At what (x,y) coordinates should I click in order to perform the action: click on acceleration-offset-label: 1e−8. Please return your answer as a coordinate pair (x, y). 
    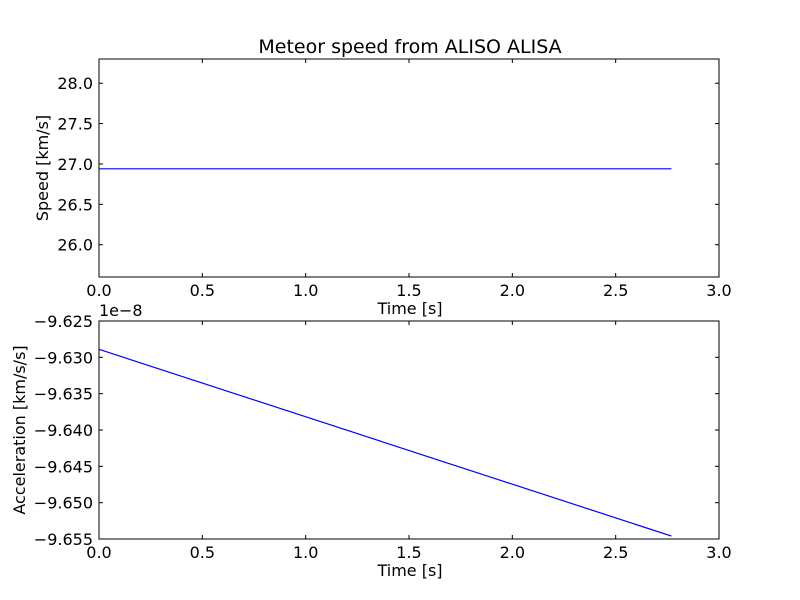
    Looking at the image, I should click on (121, 310).